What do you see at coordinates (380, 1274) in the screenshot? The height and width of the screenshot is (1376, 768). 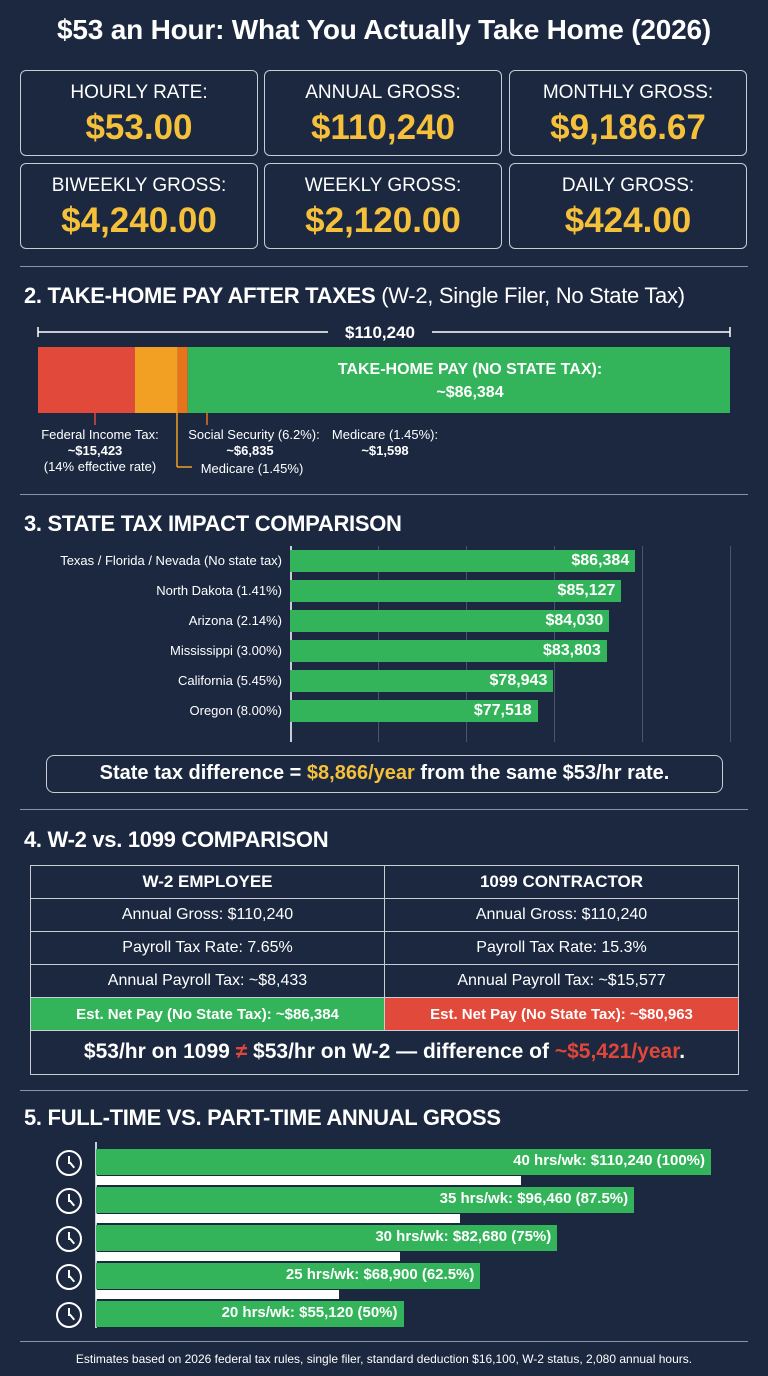 I see `hours-bar-label: 25 hrs/wk: $68,900 (62.5%)` at bounding box center [380, 1274].